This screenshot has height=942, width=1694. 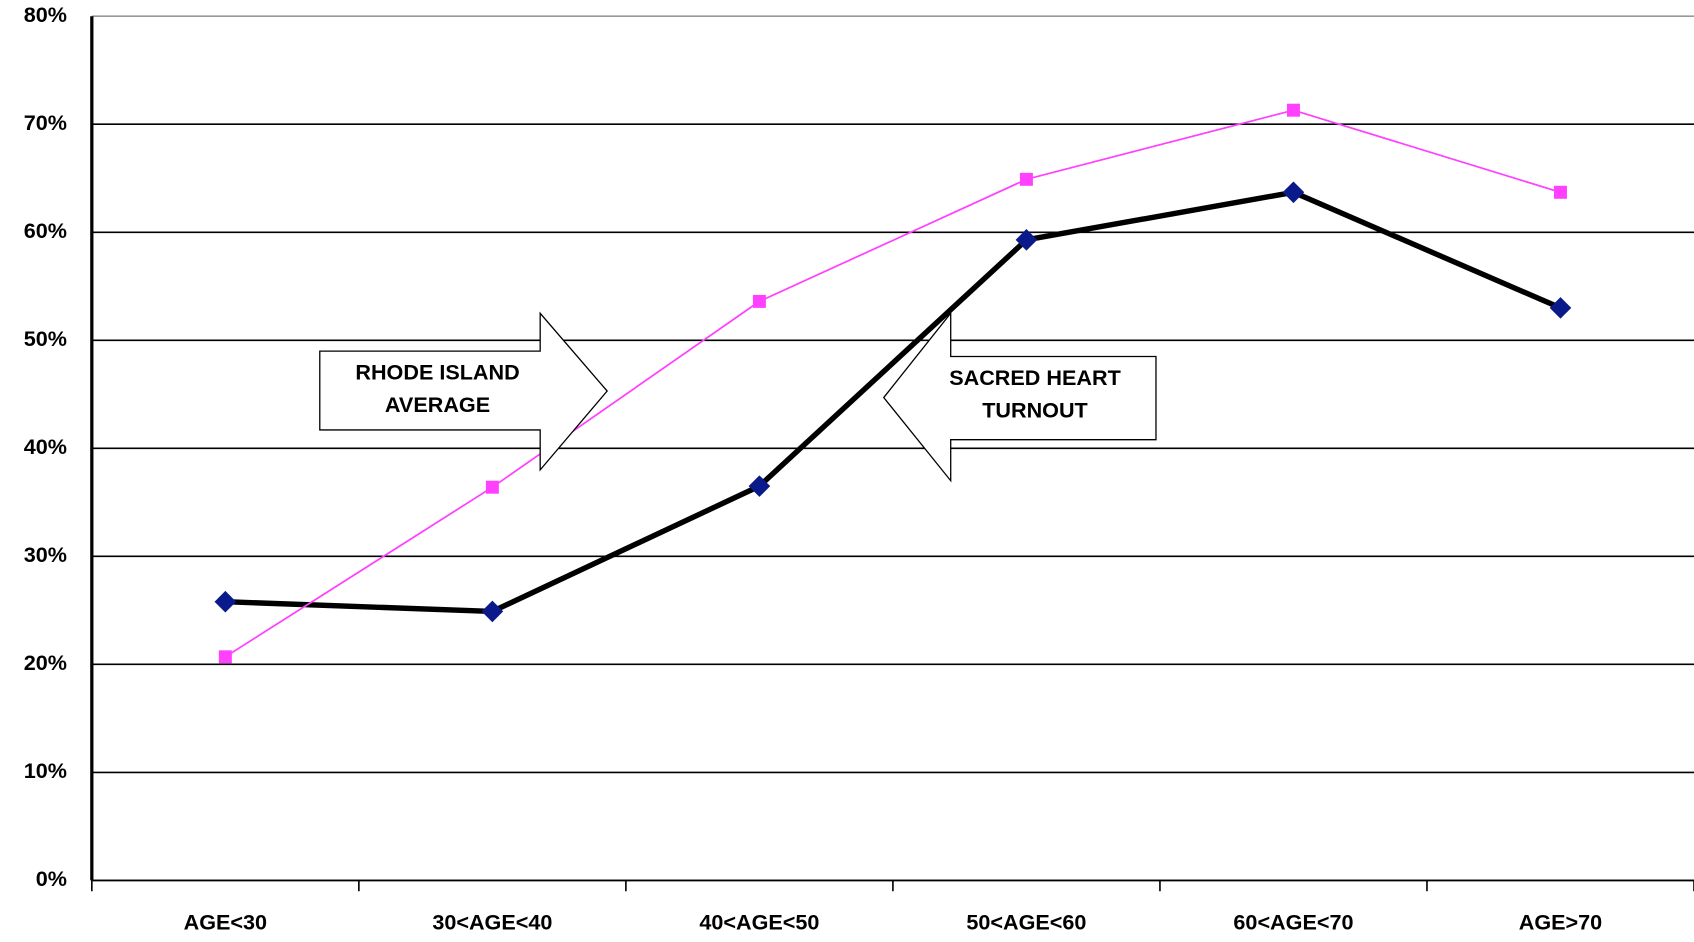 I want to click on y-tick-label: 30%, so click(x=45, y=554).